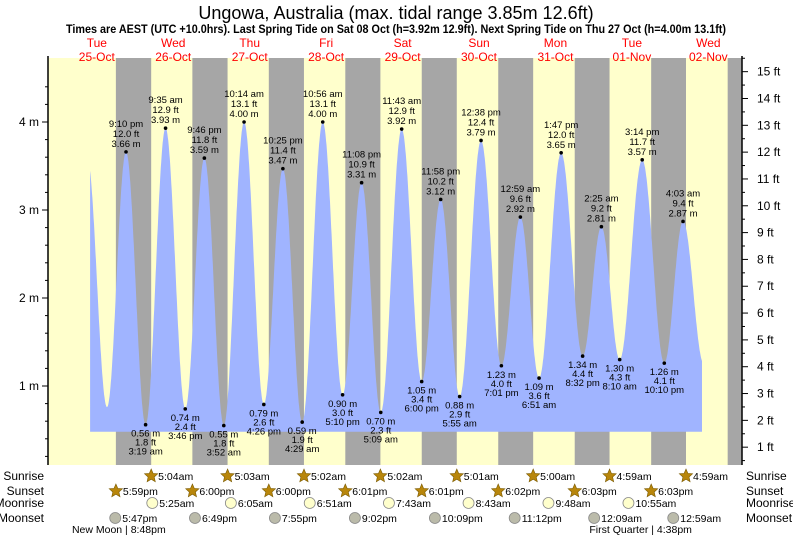 The height and width of the screenshot is (539, 793). I want to click on day-weekday-label: Wed, so click(708, 43).